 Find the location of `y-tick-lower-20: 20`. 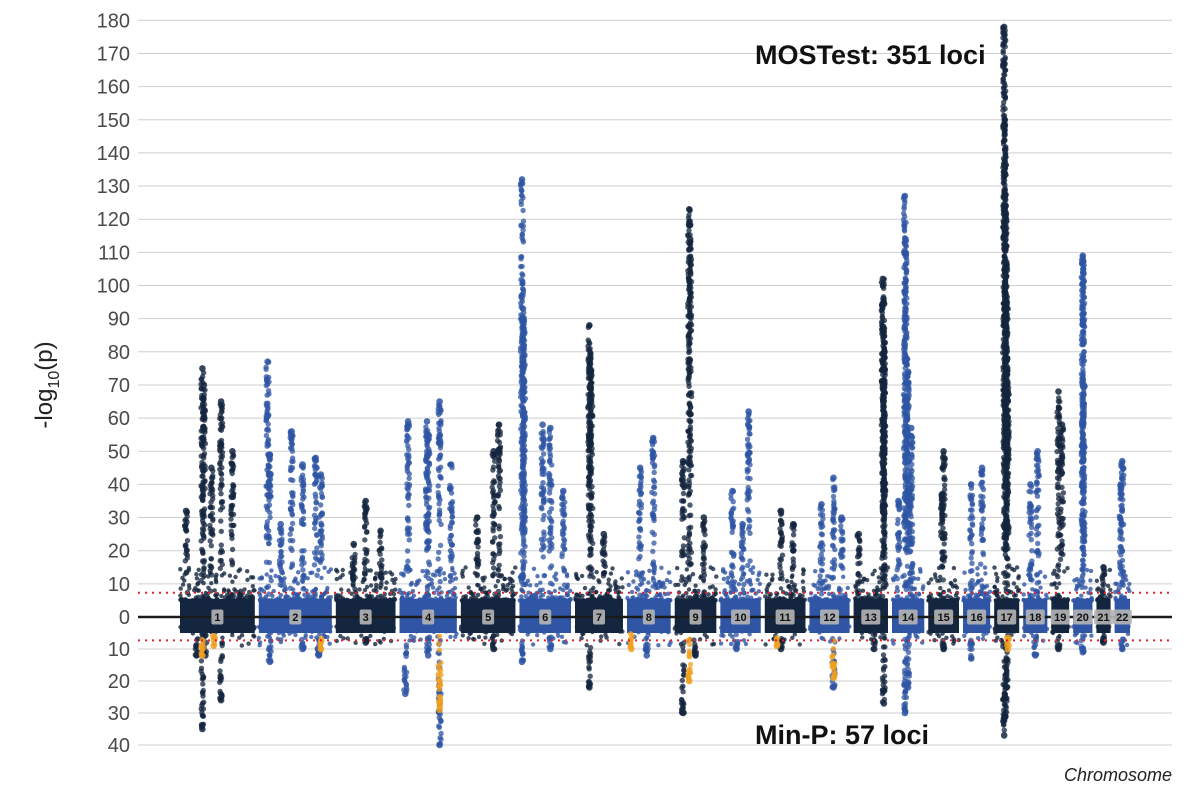

y-tick-lower-20: 20 is located at coordinates (119, 682).